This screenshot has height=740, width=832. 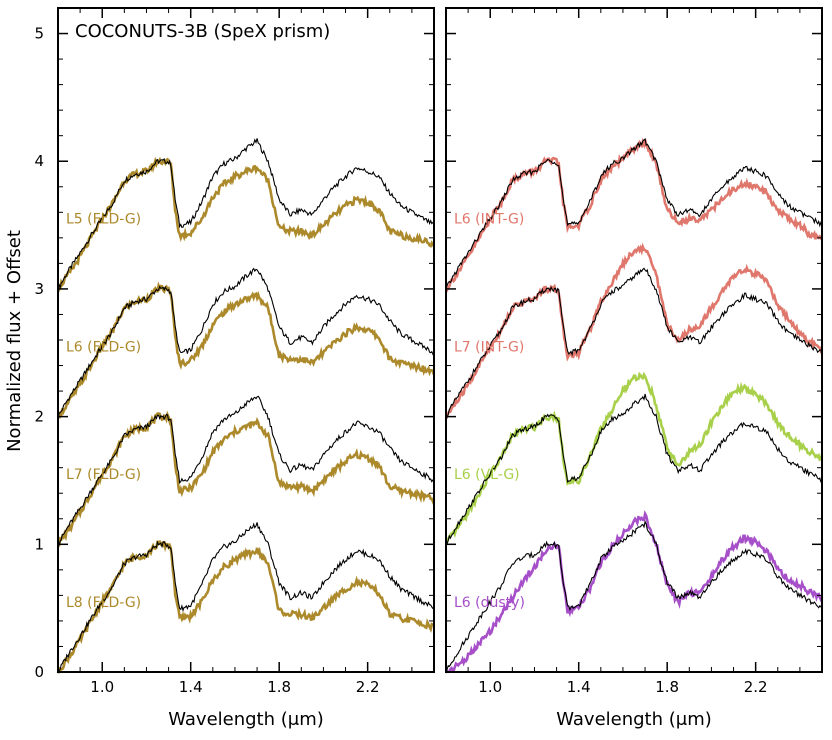 I want to click on series-label: L5 (FLD-G), so click(x=103, y=220).